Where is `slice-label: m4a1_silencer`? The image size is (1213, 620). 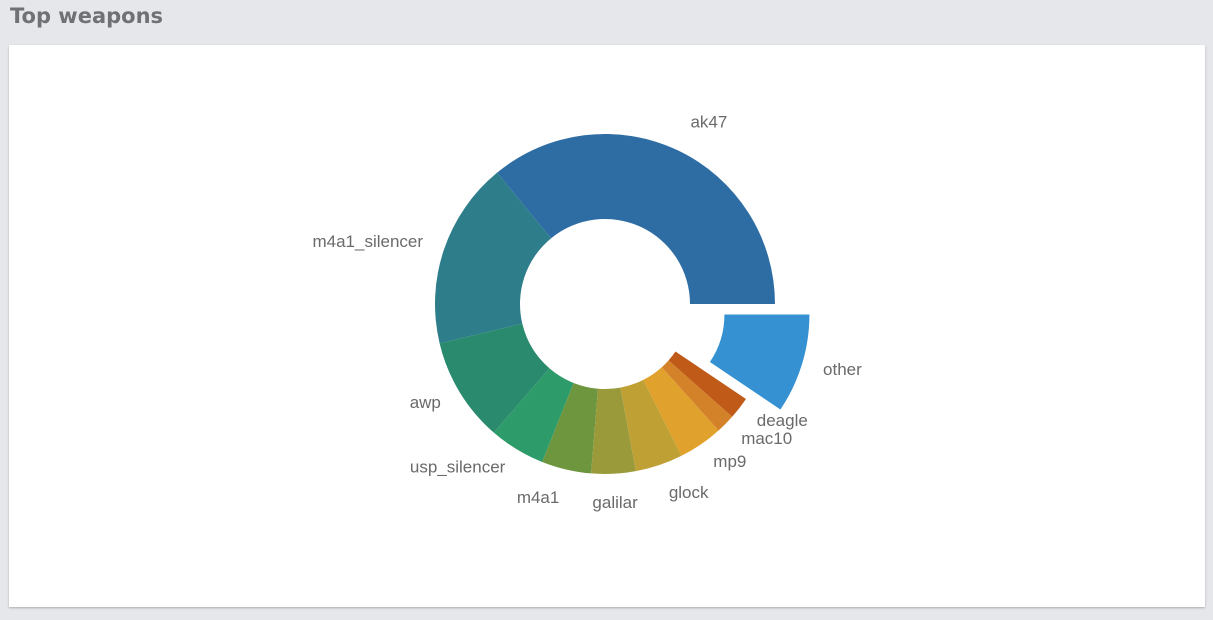
slice-label: m4a1_silencer is located at coordinates (367, 241).